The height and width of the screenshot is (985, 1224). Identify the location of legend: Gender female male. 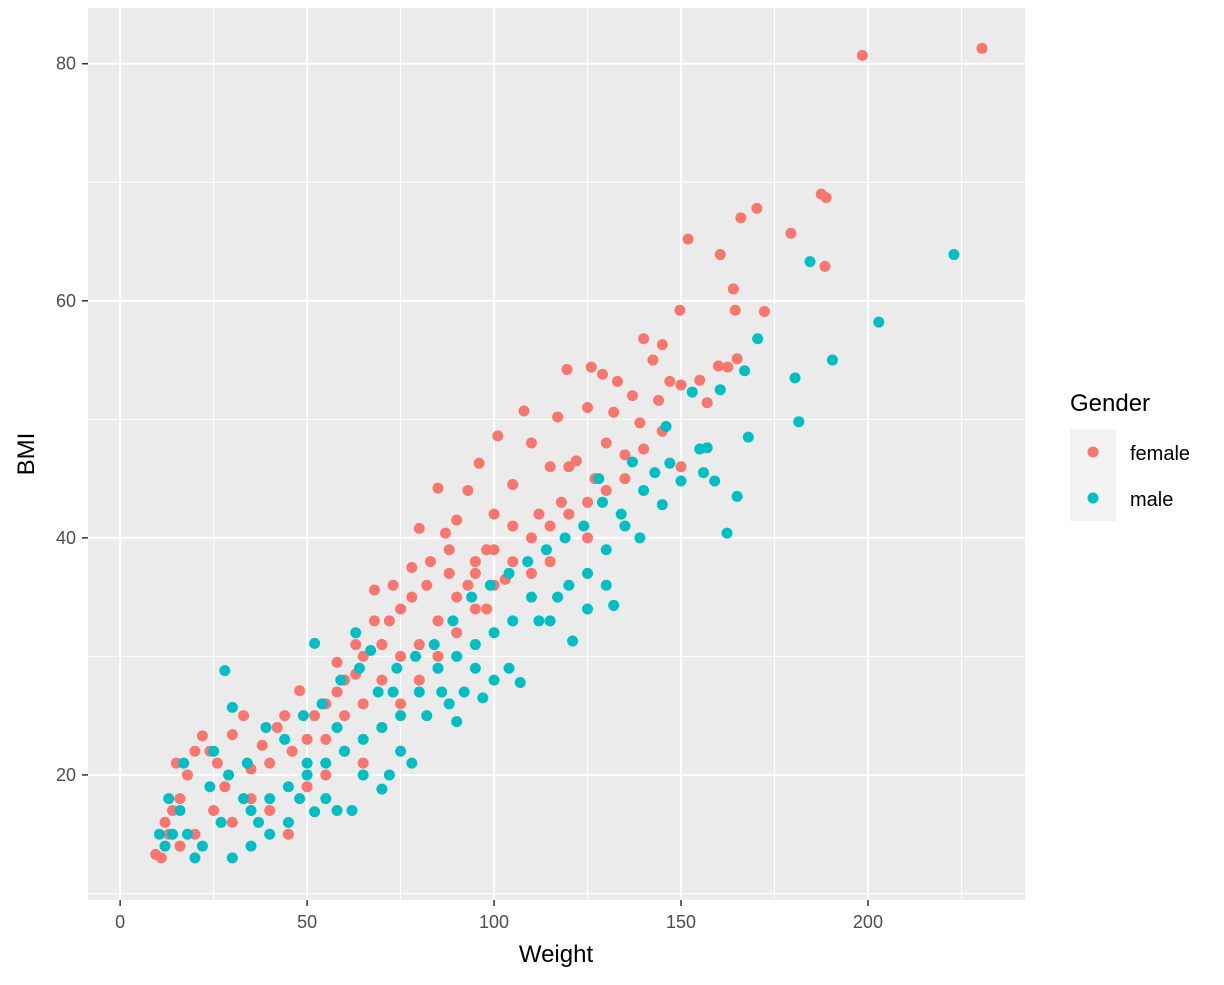
(1130, 455).